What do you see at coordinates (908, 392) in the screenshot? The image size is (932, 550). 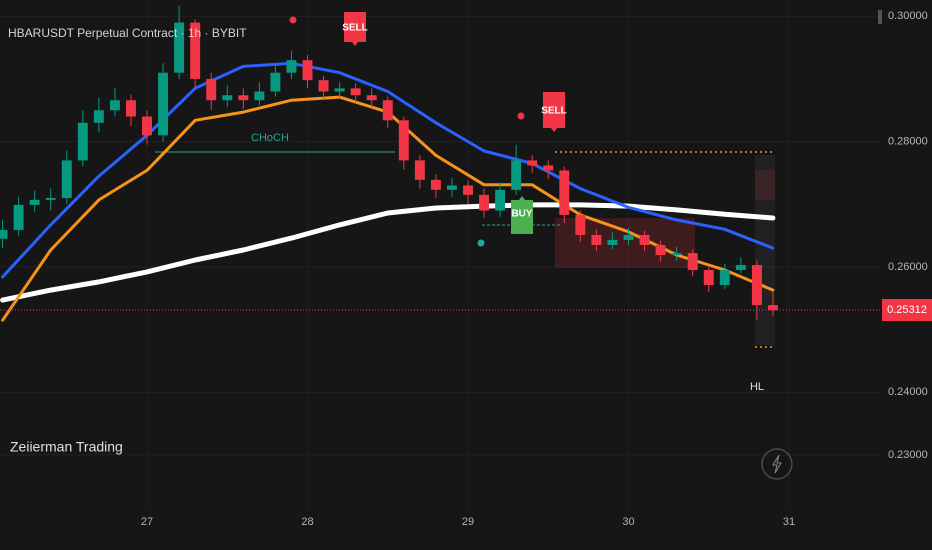 I see `y-tick-label: 0.24000` at bounding box center [908, 392].